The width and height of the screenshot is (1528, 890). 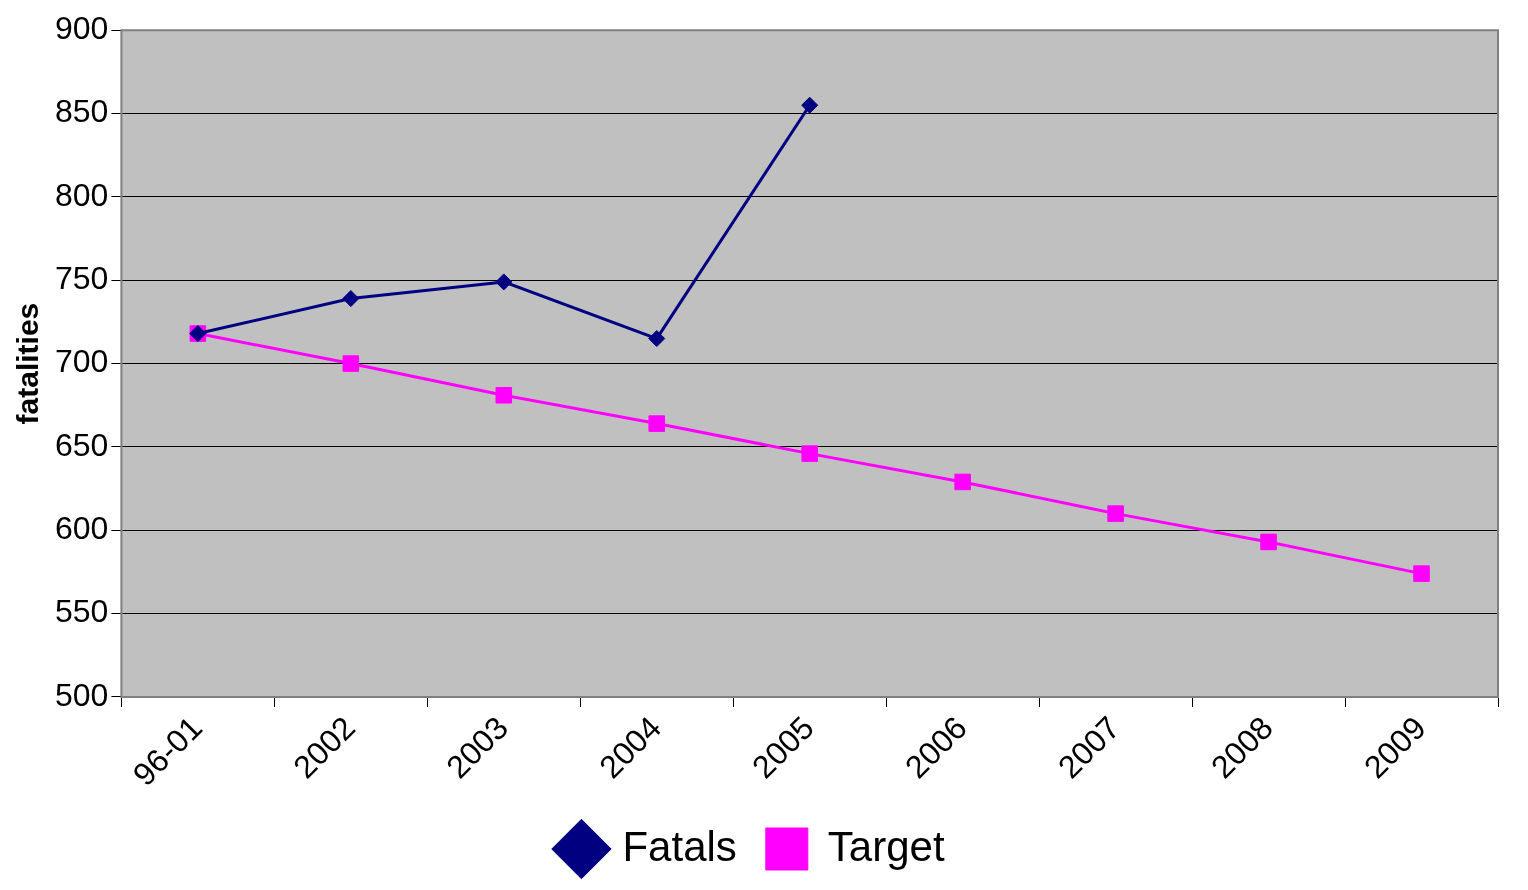 What do you see at coordinates (82, 444) in the screenshot?
I see `y-tick-label: 650` at bounding box center [82, 444].